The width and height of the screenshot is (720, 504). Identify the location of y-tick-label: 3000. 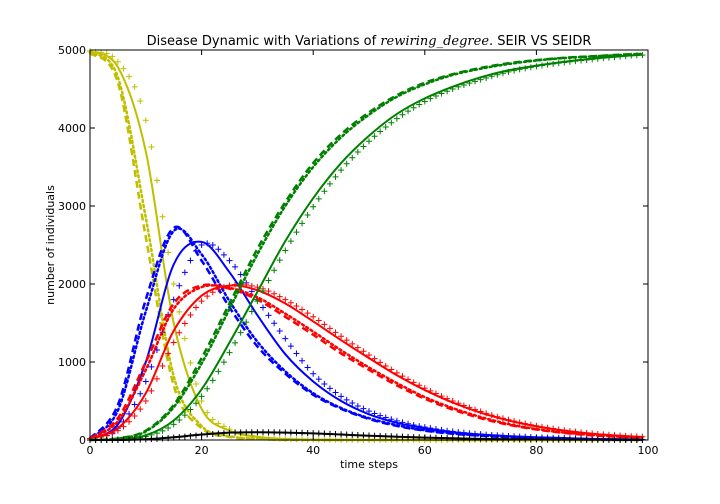
(72, 206).